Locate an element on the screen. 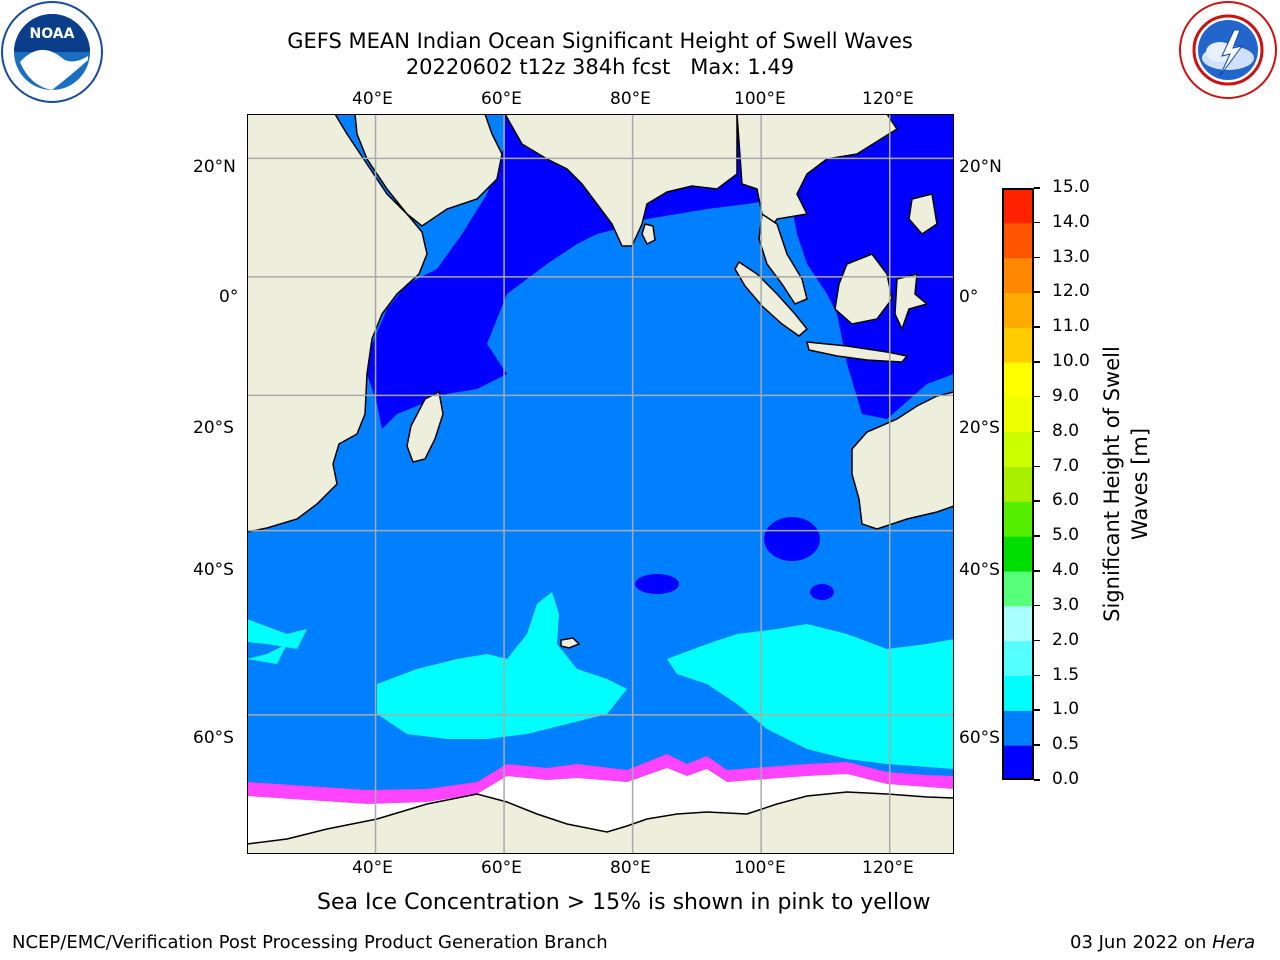  colorbar-tick-label: 3.0 is located at coordinates (1066, 604).